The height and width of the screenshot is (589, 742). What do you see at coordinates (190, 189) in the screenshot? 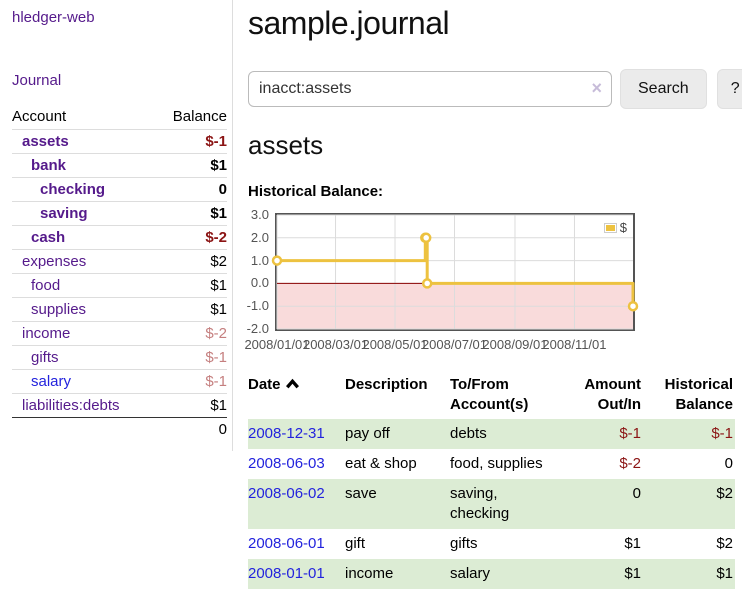
I see `account-balance: 0` at bounding box center [190, 189].